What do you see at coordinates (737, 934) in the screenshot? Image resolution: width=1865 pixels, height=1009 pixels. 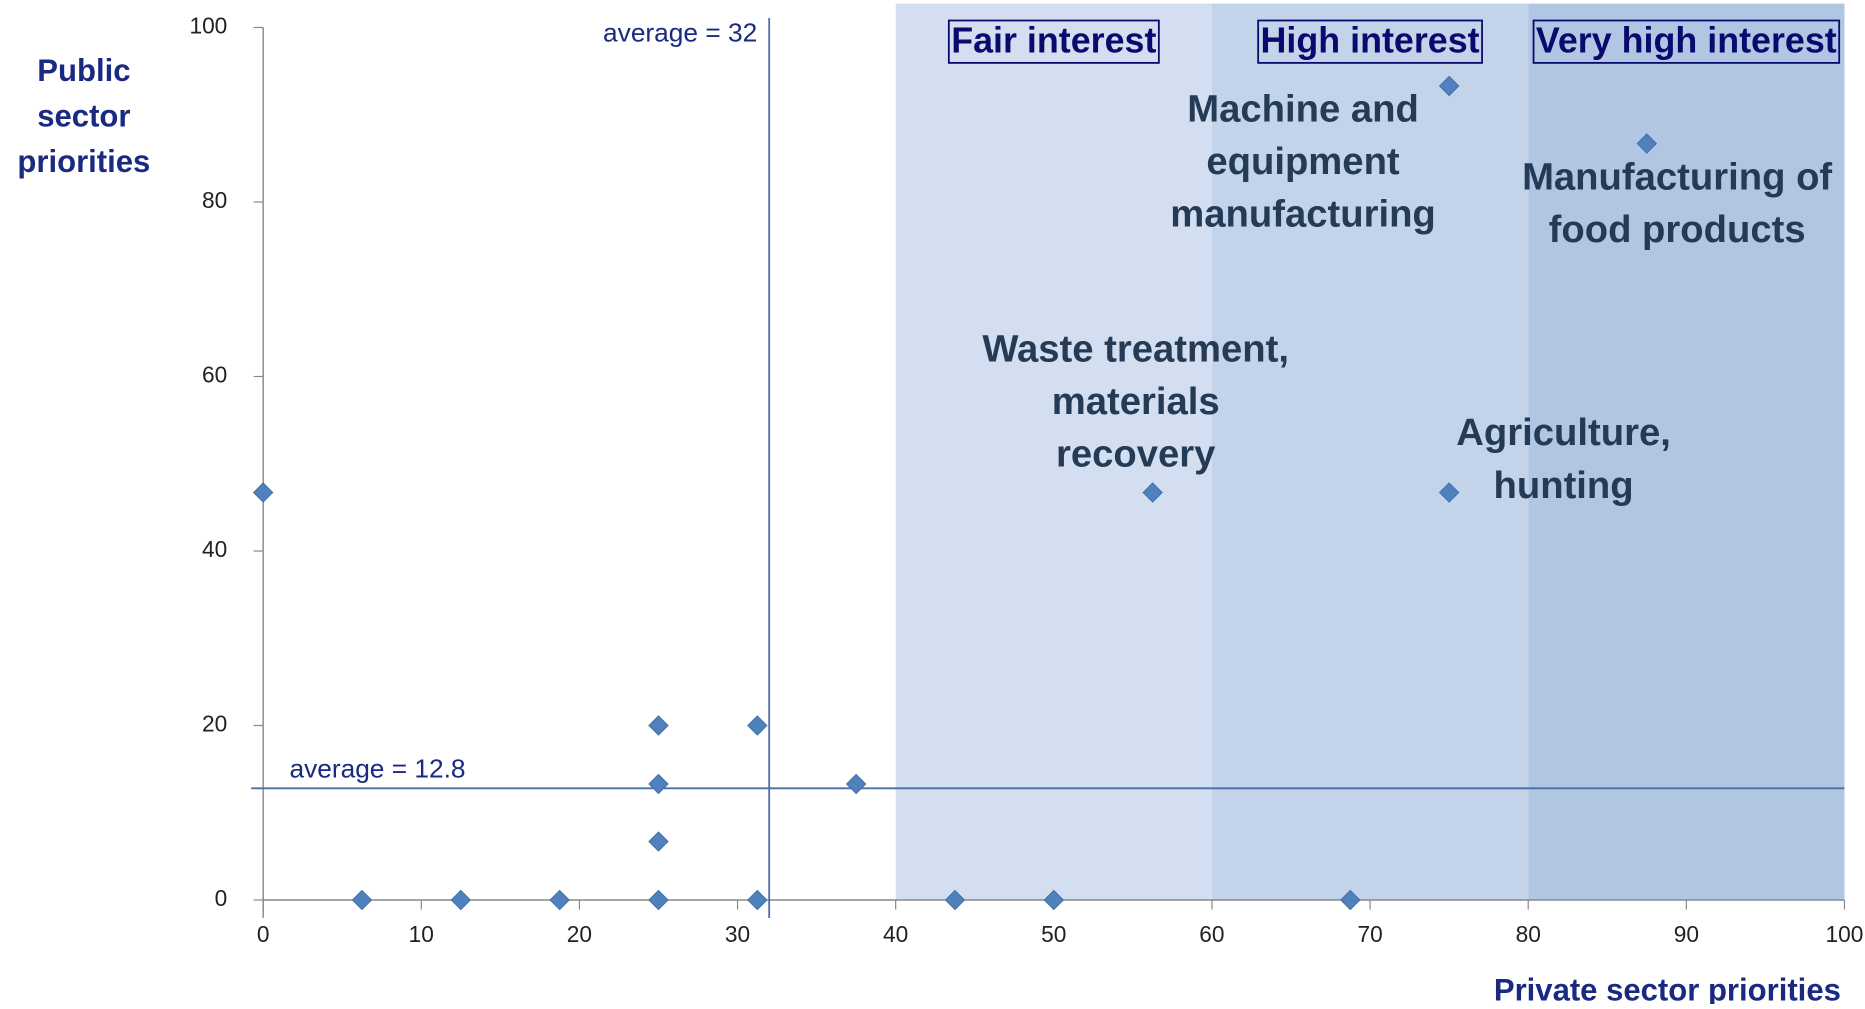 I see `x-tick-label: 30` at bounding box center [737, 934].